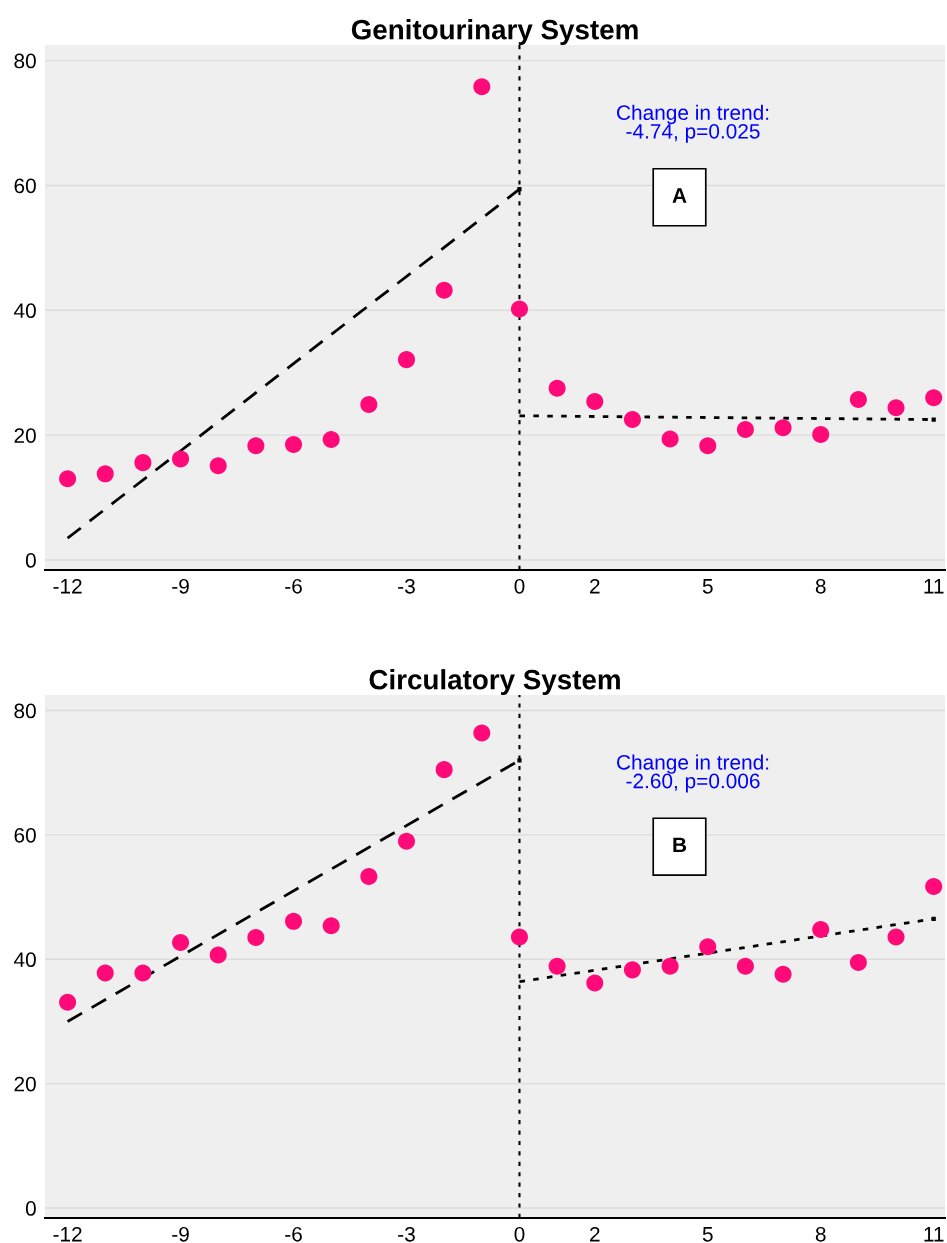 The image size is (947, 1243). Describe the element at coordinates (693, 123) in the screenshot. I see `annotation: Change in trend: -4.74, p=0.025` at that location.